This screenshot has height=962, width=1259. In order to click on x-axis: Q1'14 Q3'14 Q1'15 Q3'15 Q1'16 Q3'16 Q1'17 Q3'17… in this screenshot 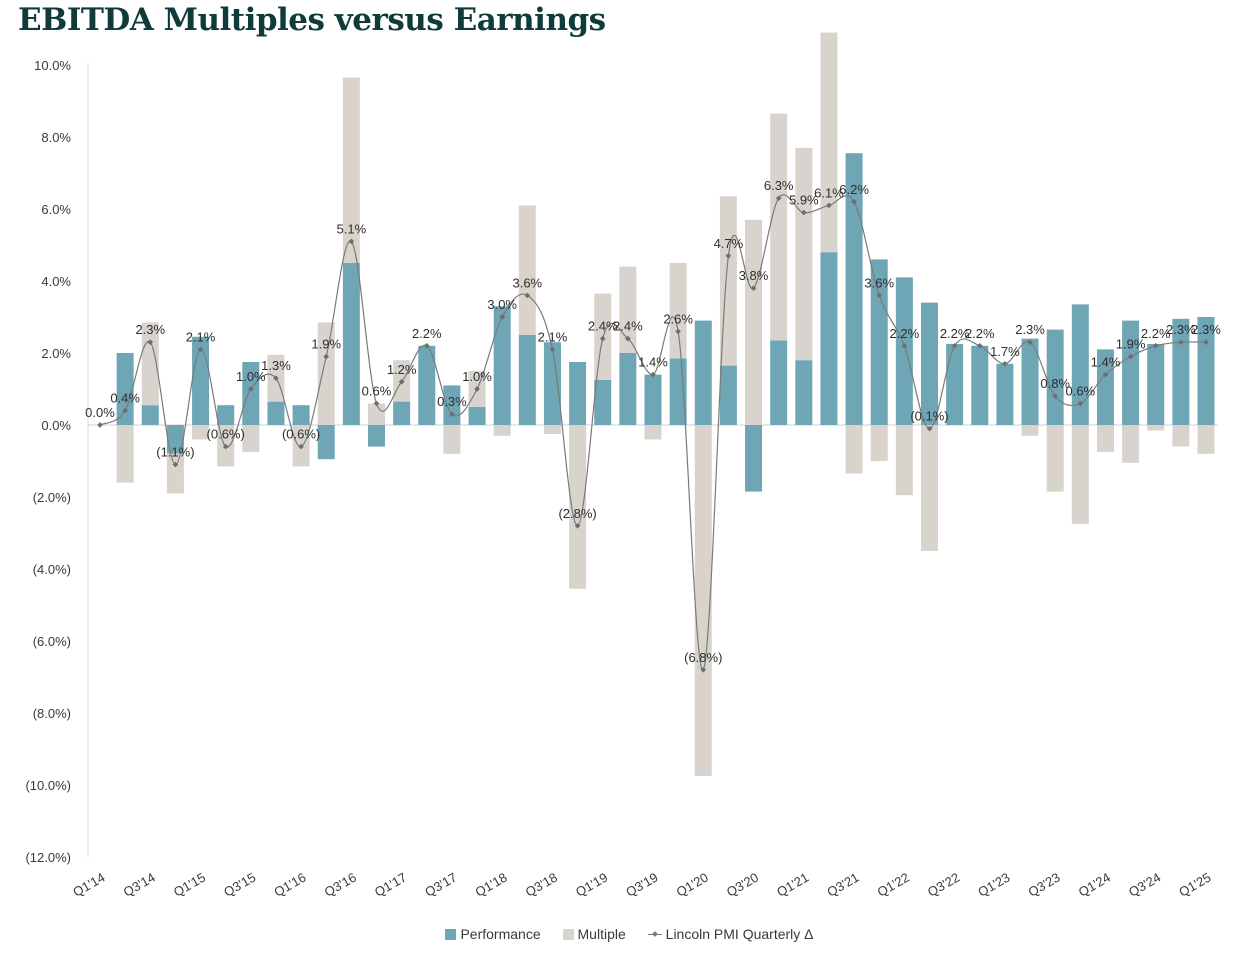, I will do `click(641, 885)`.